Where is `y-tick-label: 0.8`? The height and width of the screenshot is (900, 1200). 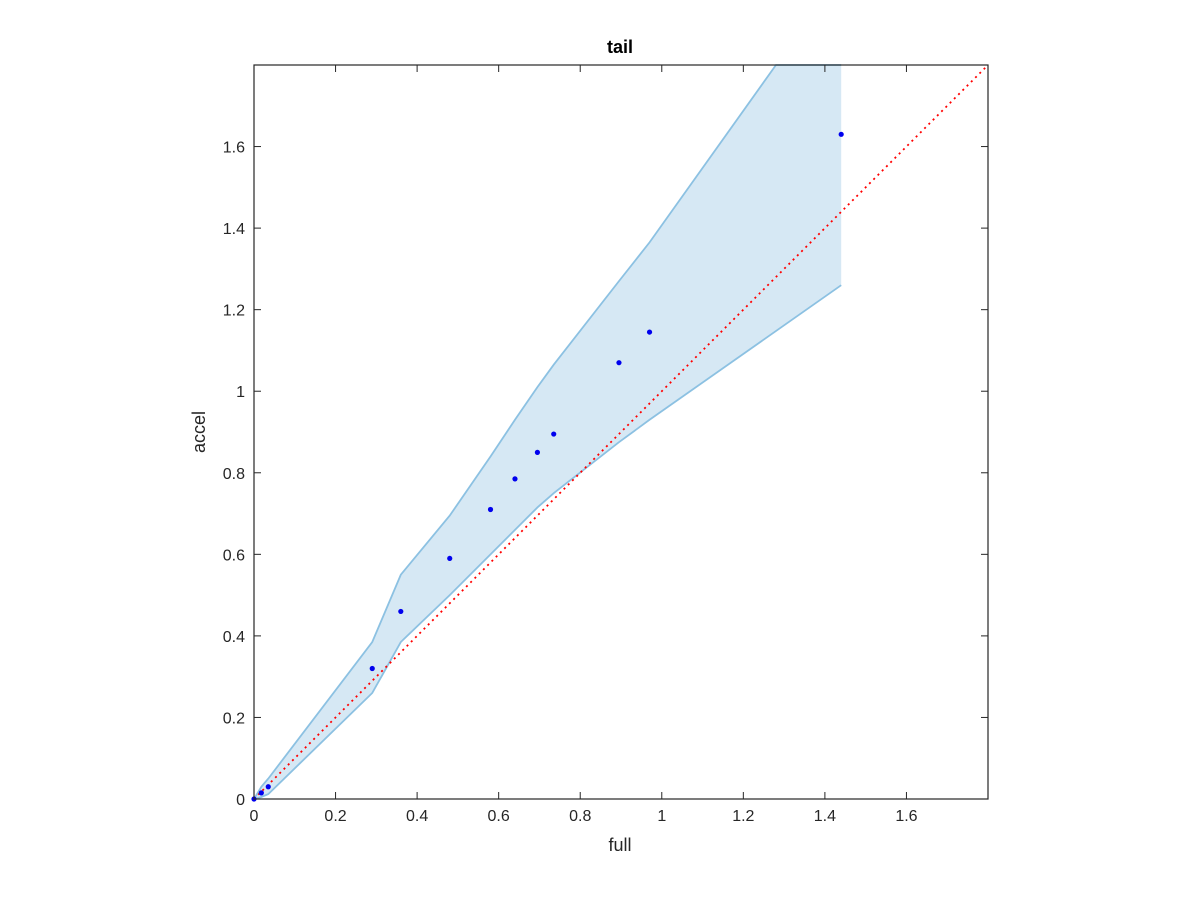 y-tick-label: 0.8 is located at coordinates (234, 474).